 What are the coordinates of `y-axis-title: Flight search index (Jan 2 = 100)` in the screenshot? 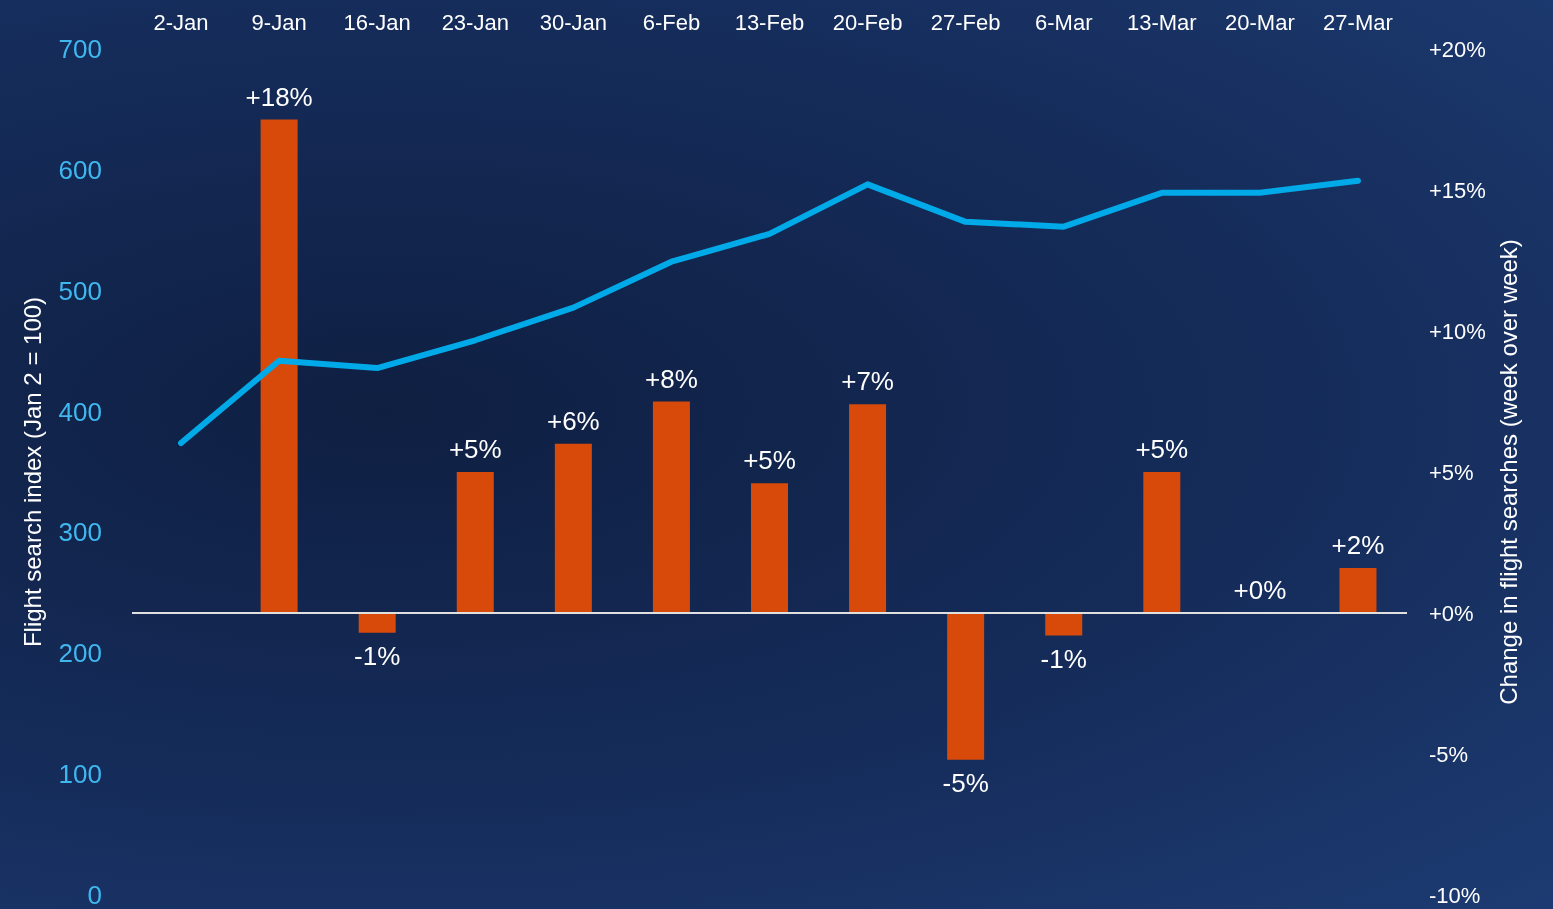 It's located at (32, 472).